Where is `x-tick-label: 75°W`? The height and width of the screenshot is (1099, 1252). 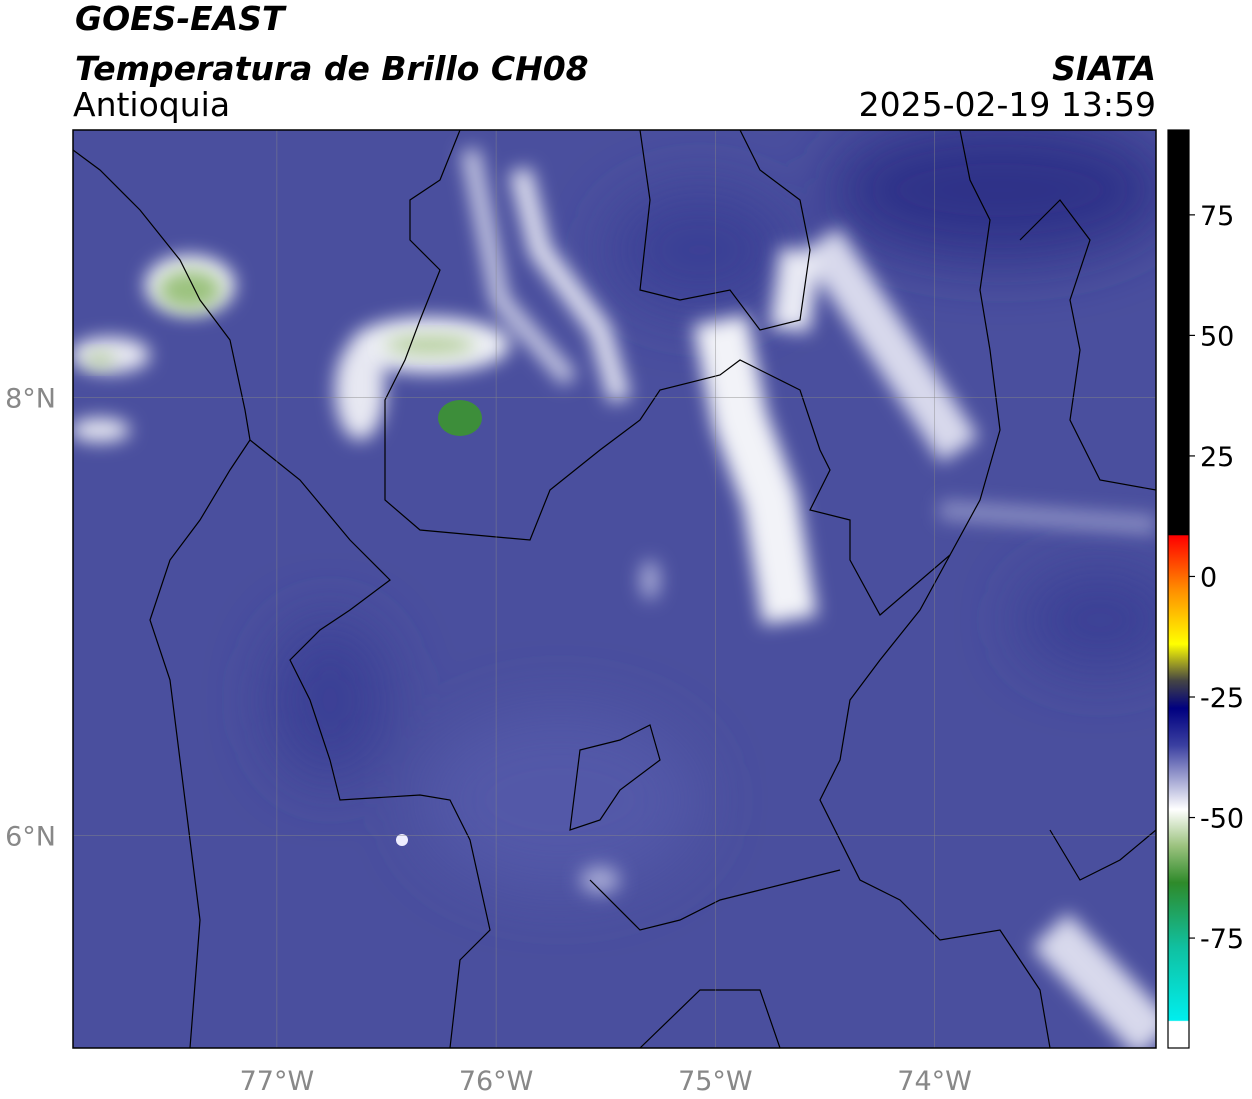 x-tick-label: 75°W is located at coordinates (715, 1081).